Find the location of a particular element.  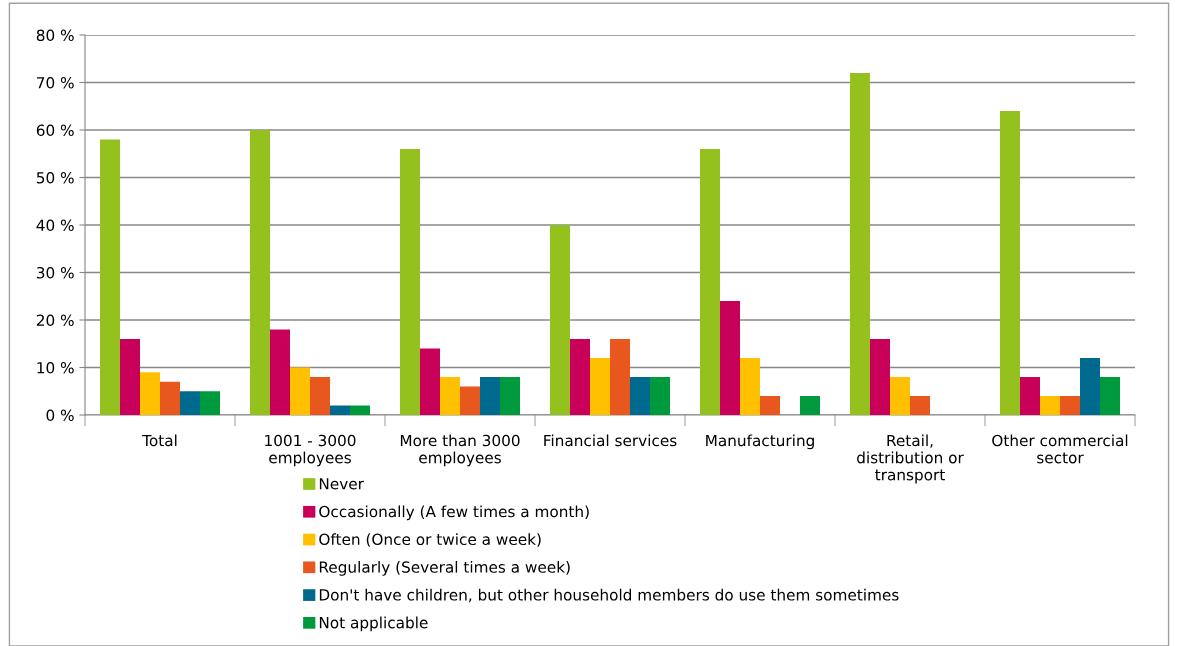

x-tick-label: Manufacturing is located at coordinates (760, 442).